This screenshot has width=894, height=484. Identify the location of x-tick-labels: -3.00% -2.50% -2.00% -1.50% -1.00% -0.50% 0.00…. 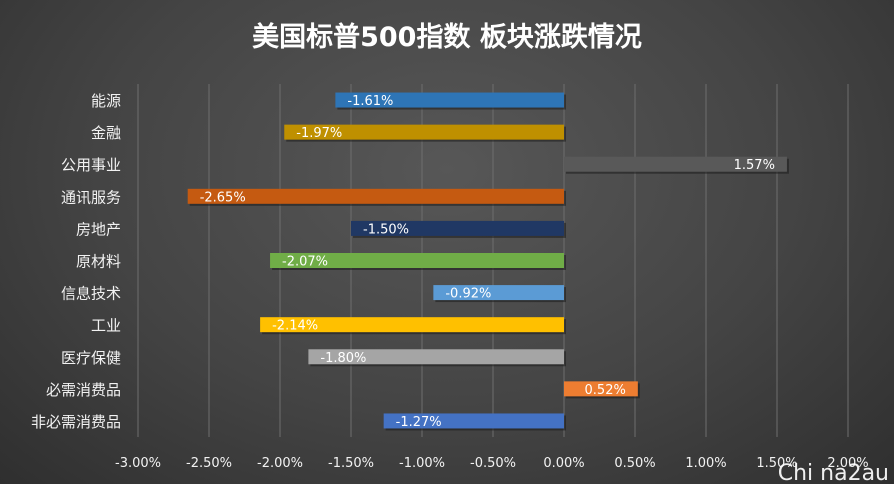
(492, 463).